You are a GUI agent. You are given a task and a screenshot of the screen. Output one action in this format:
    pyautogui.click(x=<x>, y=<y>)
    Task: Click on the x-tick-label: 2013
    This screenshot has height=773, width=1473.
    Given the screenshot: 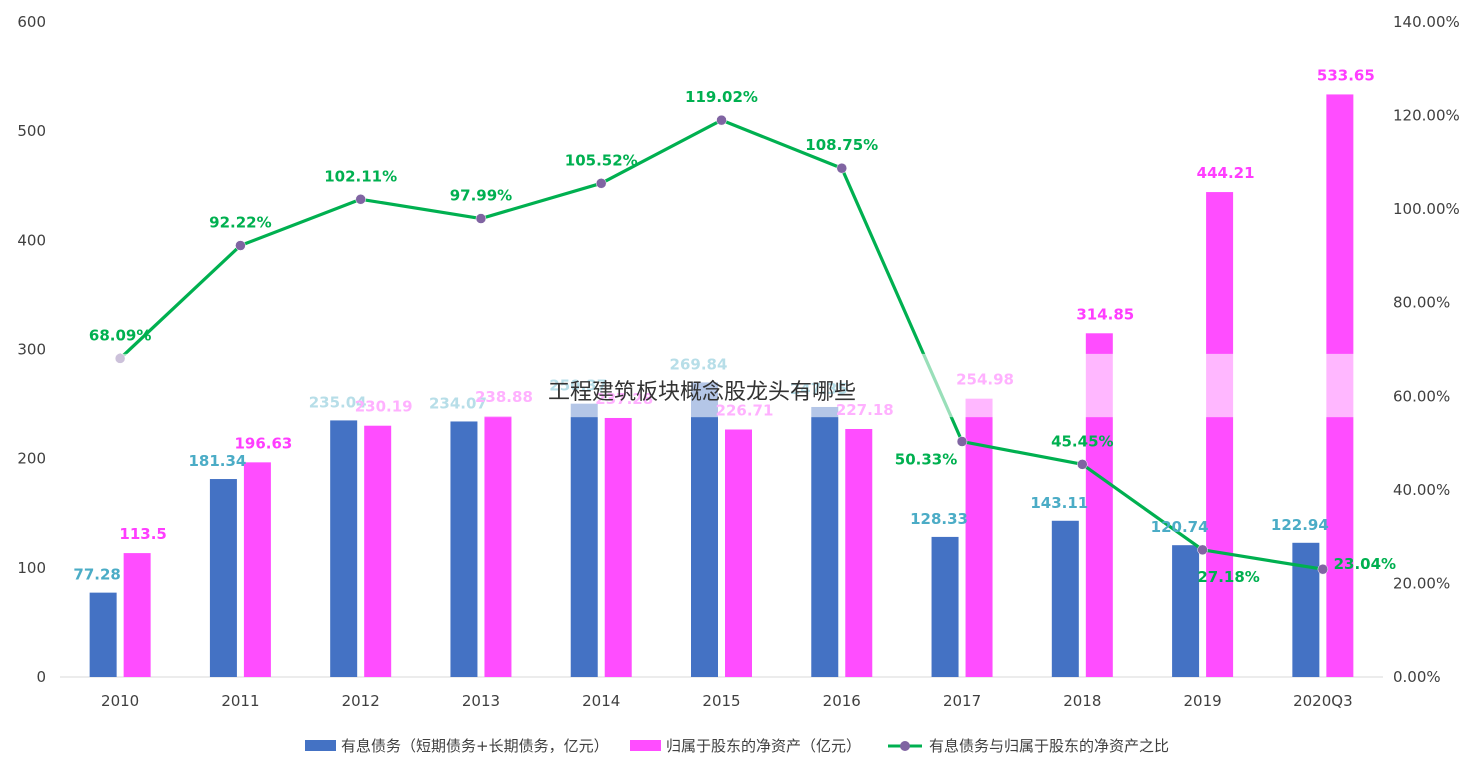 What is the action you would take?
    pyautogui.click(x=481, y=701)
    